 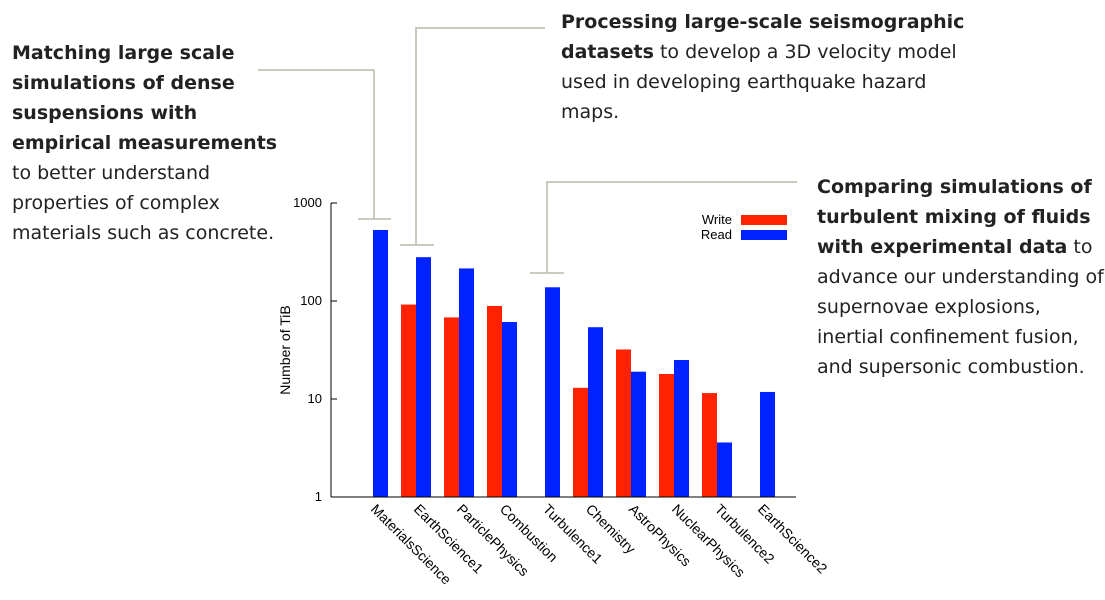 What do you see at coordinates (423, 377) in the screenshot?
I see `bar-read-earthscience1` at bounding box center [423, 377].